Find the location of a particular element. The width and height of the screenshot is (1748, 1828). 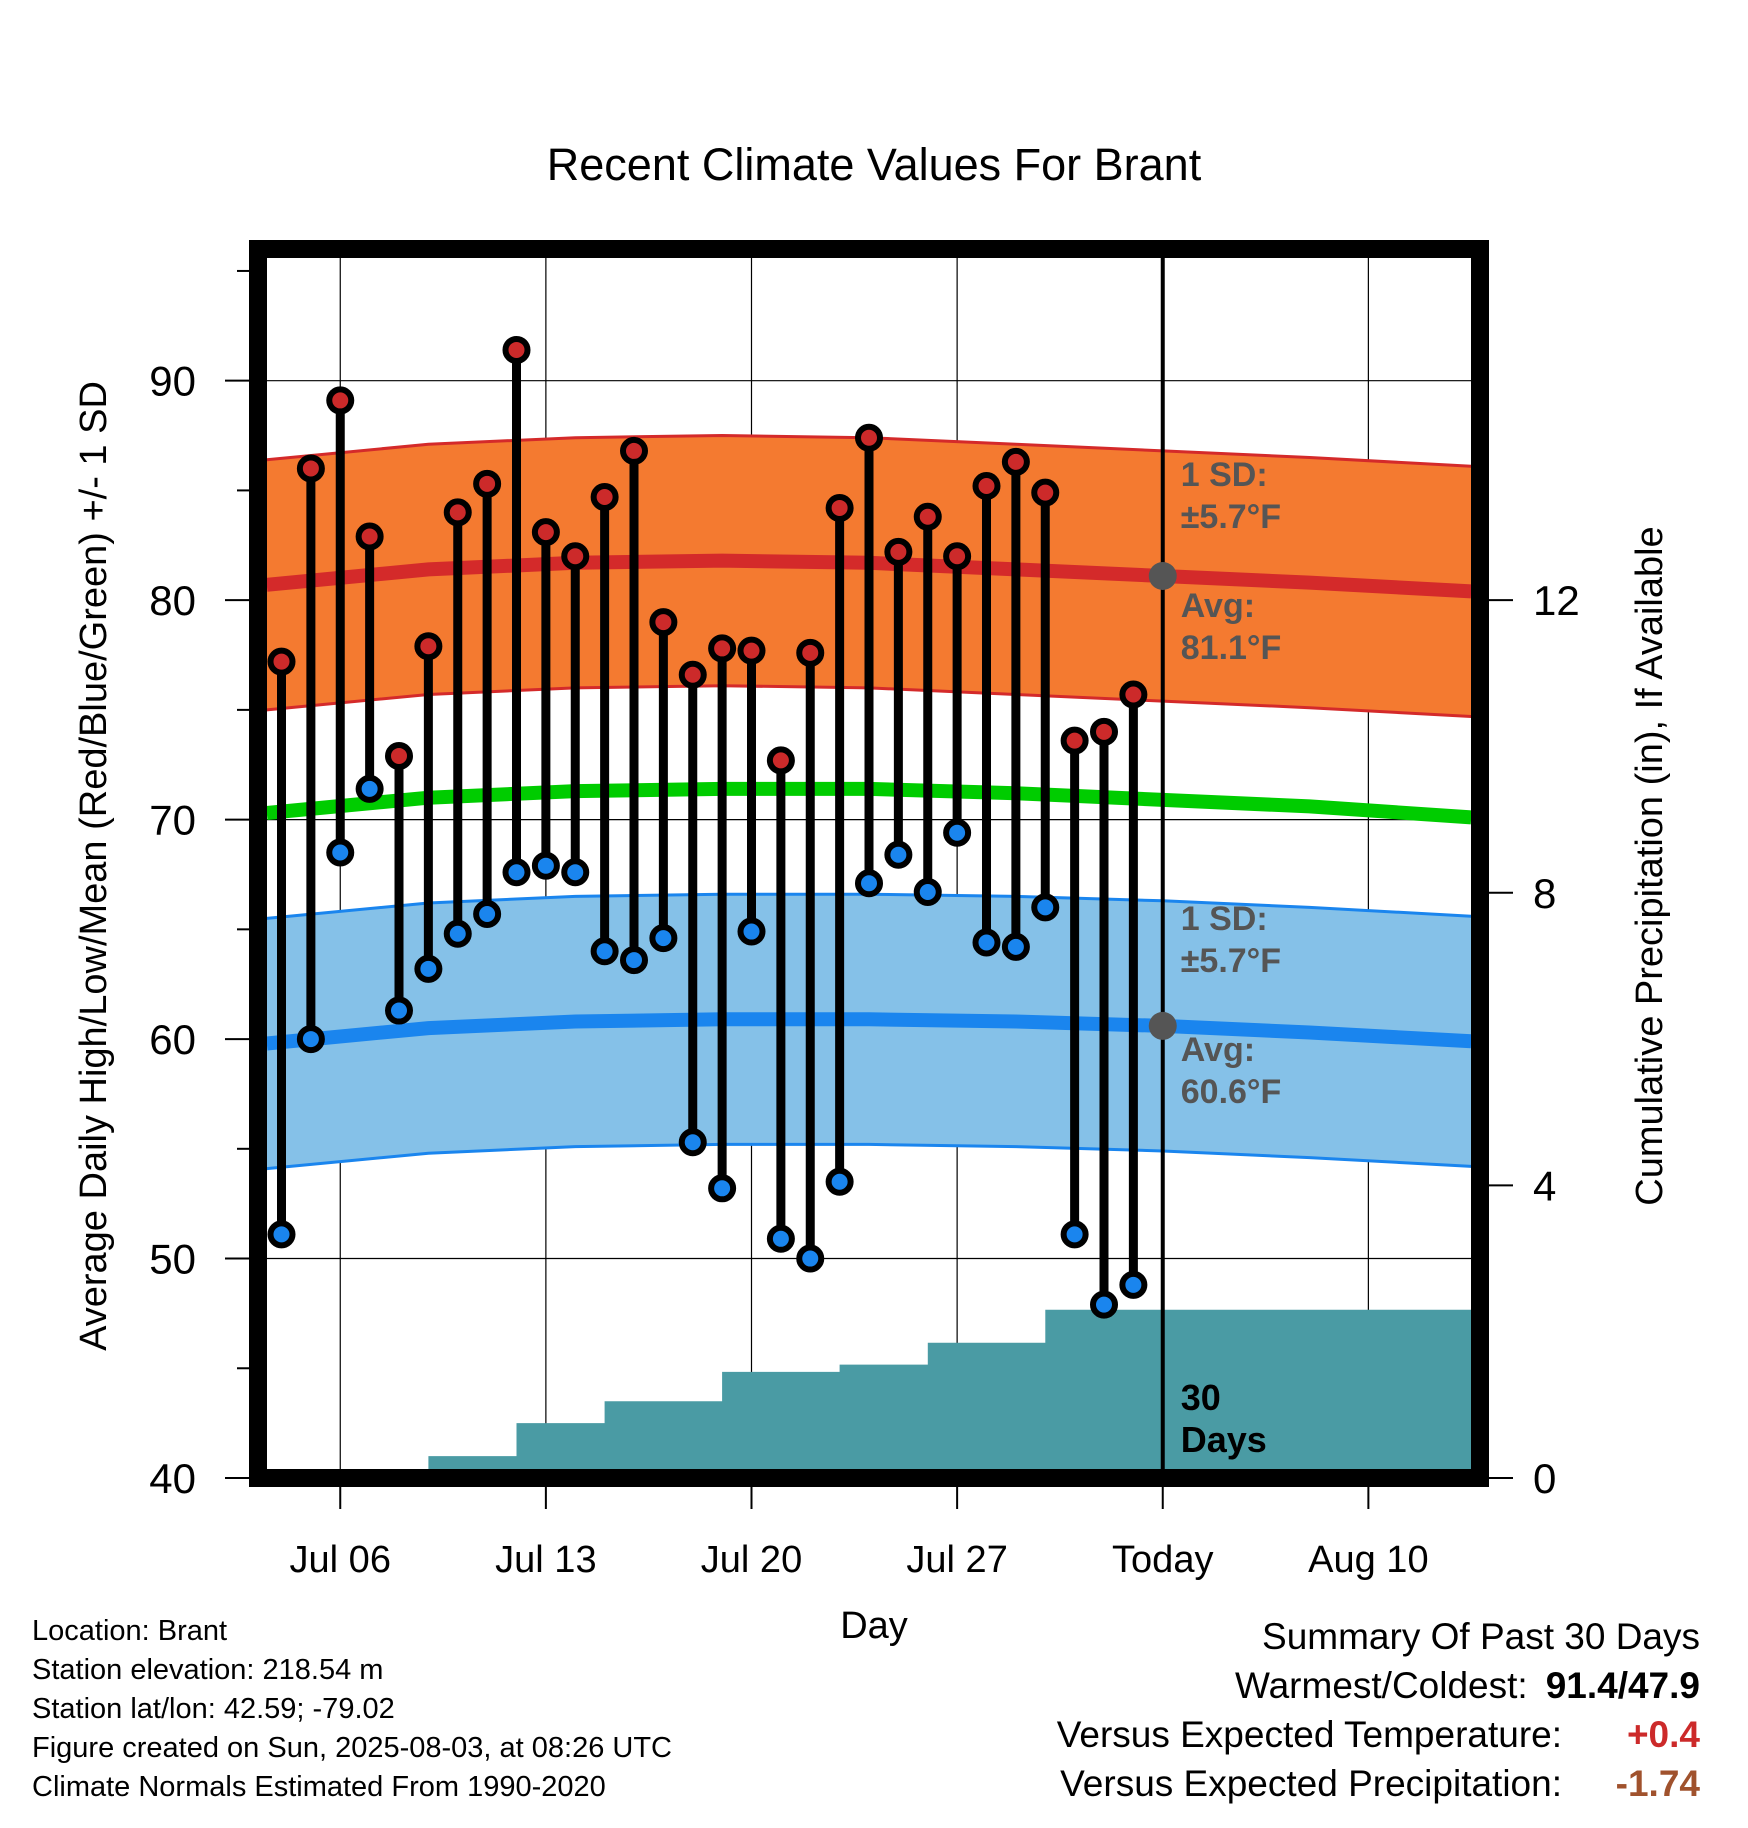

x-tick-label: Today is located at coordinates (1162, 1560).